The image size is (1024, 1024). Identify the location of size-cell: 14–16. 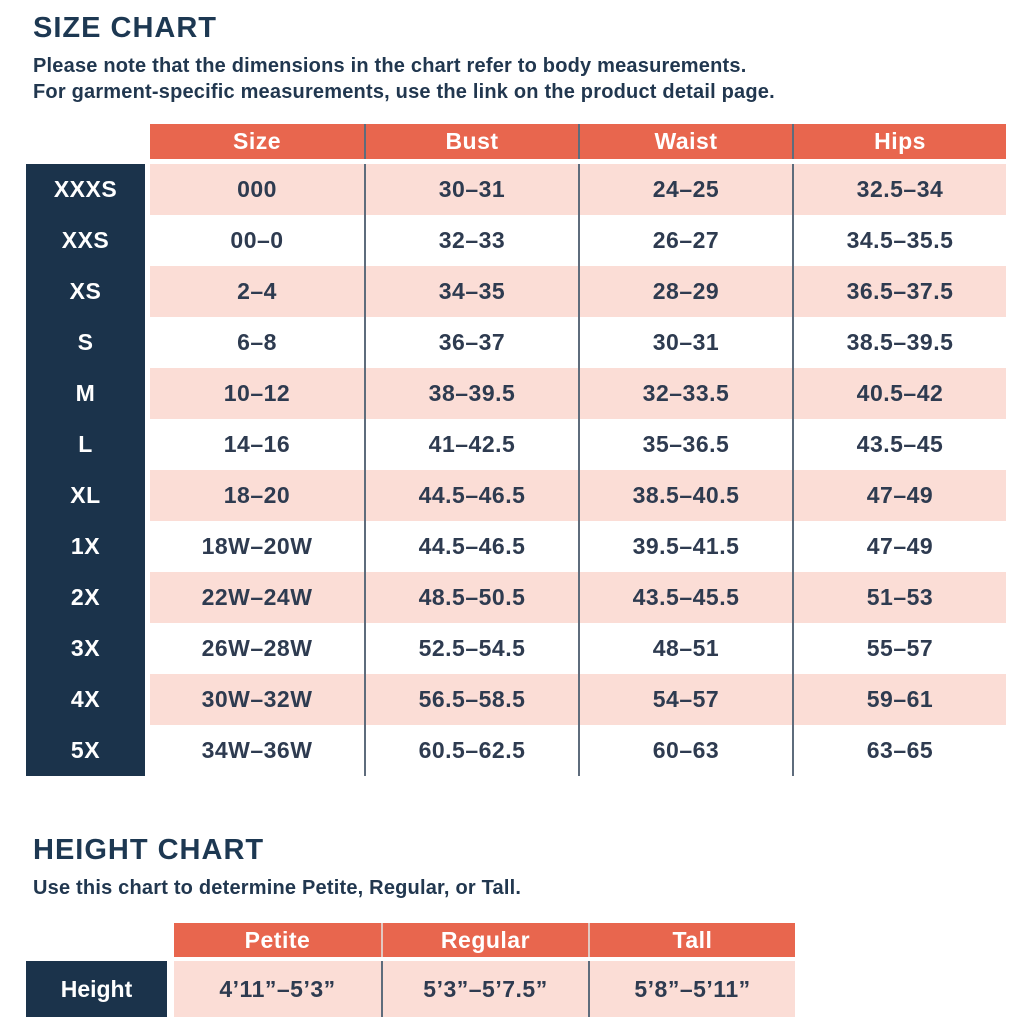
(257, 444).